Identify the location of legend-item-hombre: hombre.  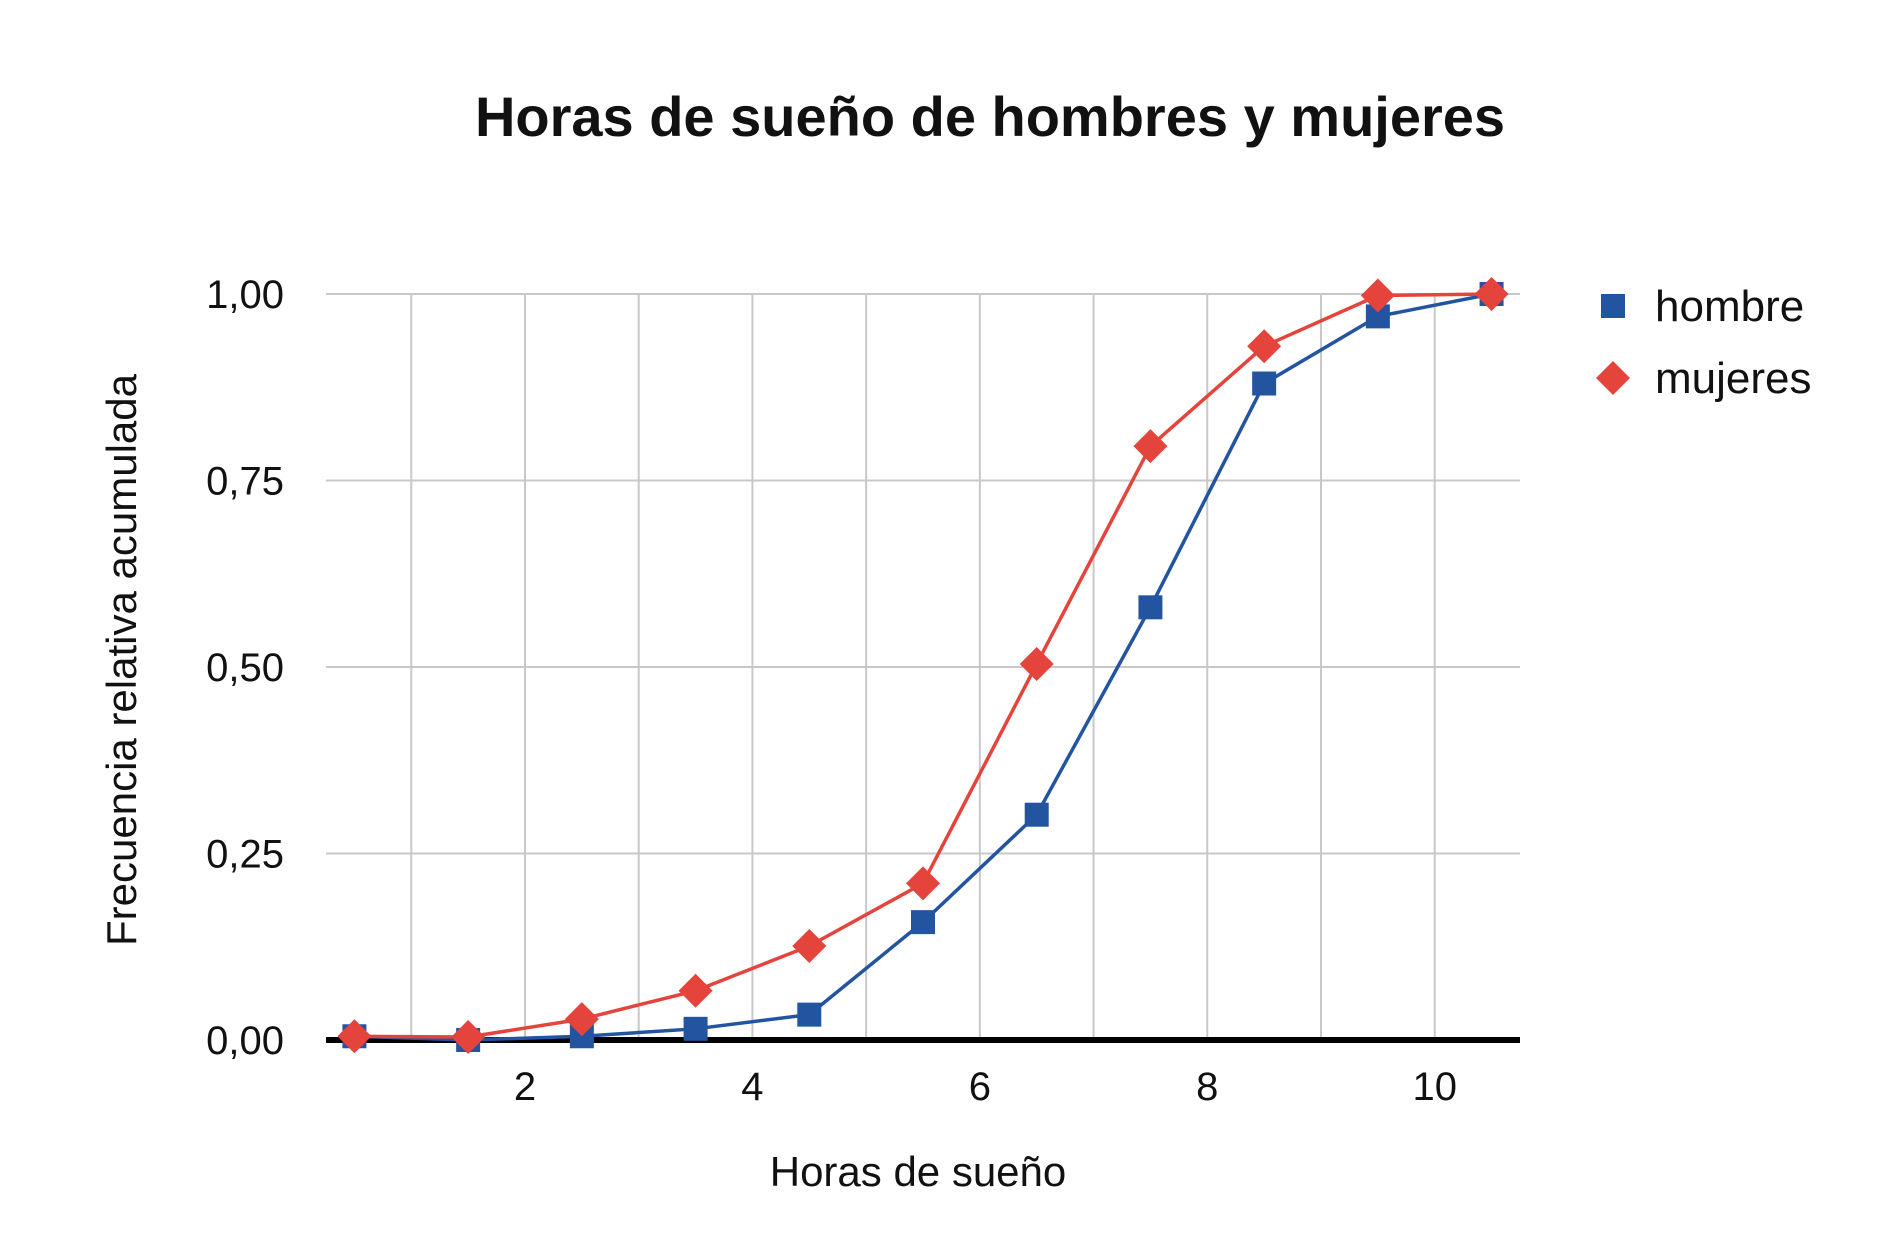
(1702, 306).